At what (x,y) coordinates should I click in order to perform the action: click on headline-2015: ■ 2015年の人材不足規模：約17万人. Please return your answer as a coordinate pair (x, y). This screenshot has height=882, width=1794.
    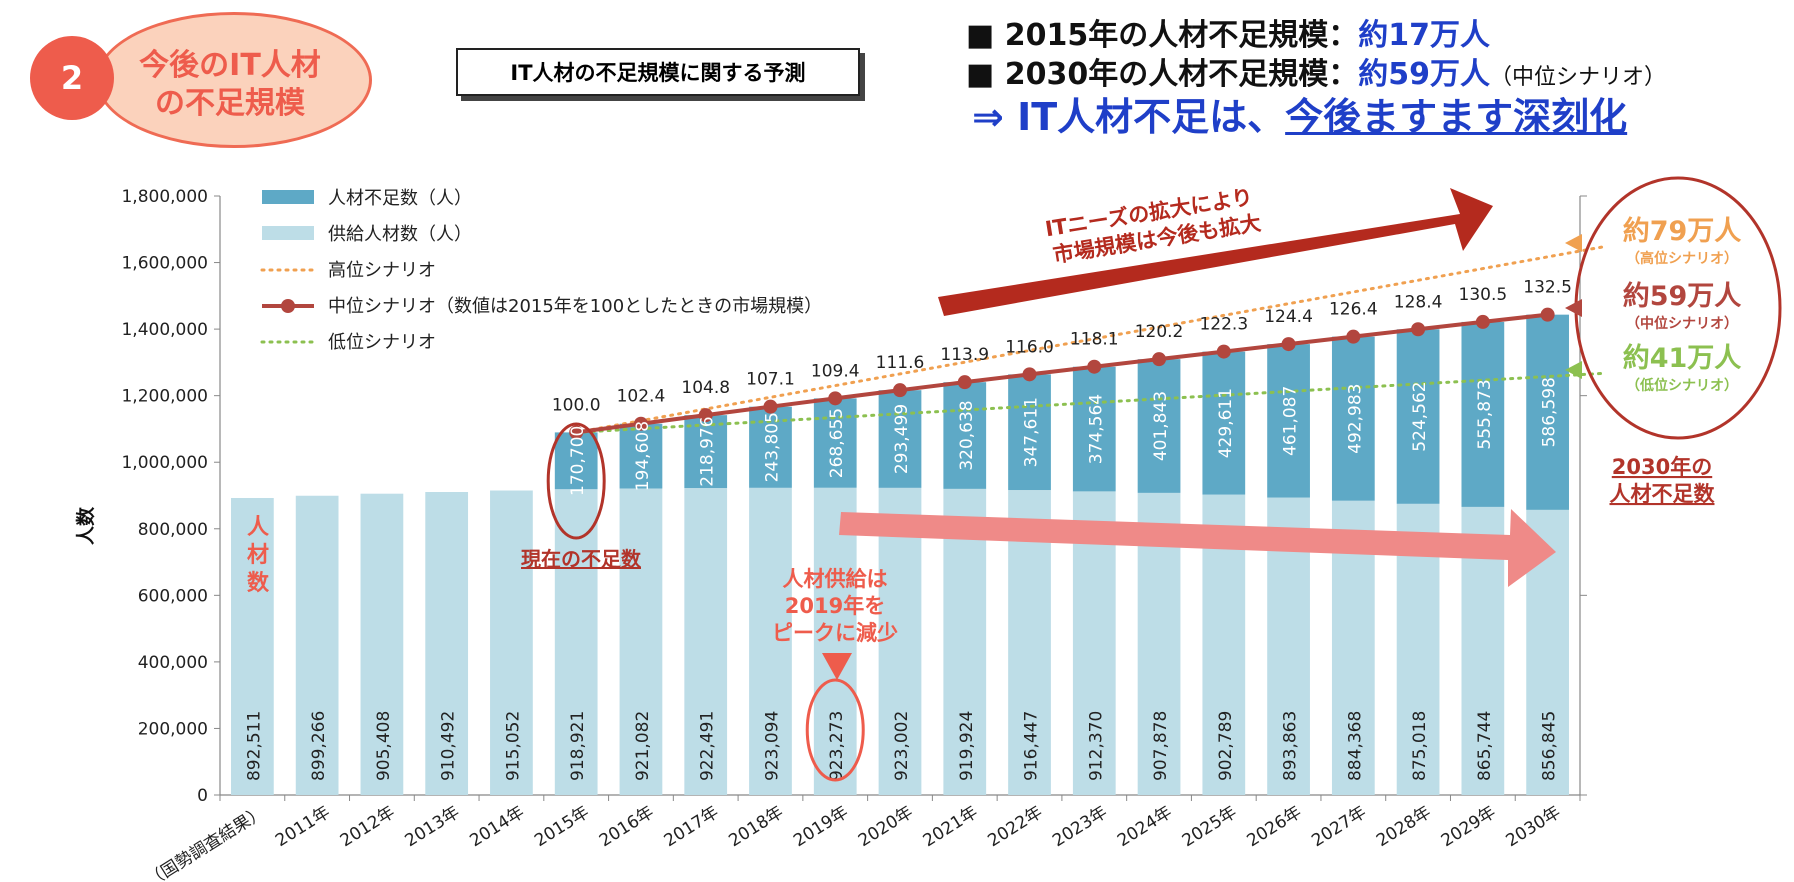
    Looking at the image, I should click on (1228, 35).